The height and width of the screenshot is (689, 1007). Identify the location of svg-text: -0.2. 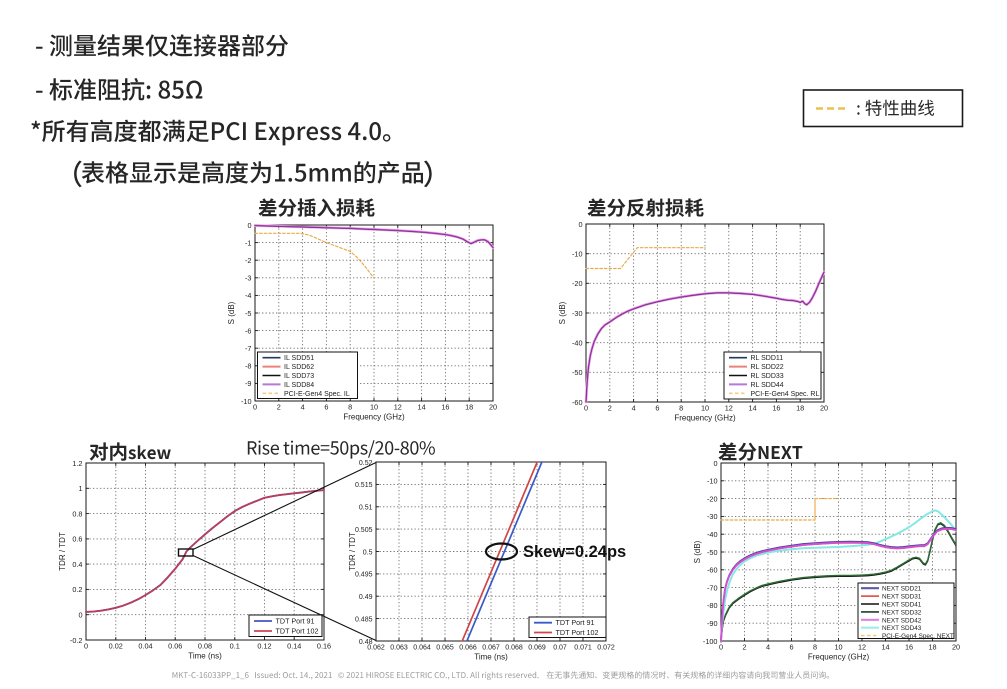
(76, 640).